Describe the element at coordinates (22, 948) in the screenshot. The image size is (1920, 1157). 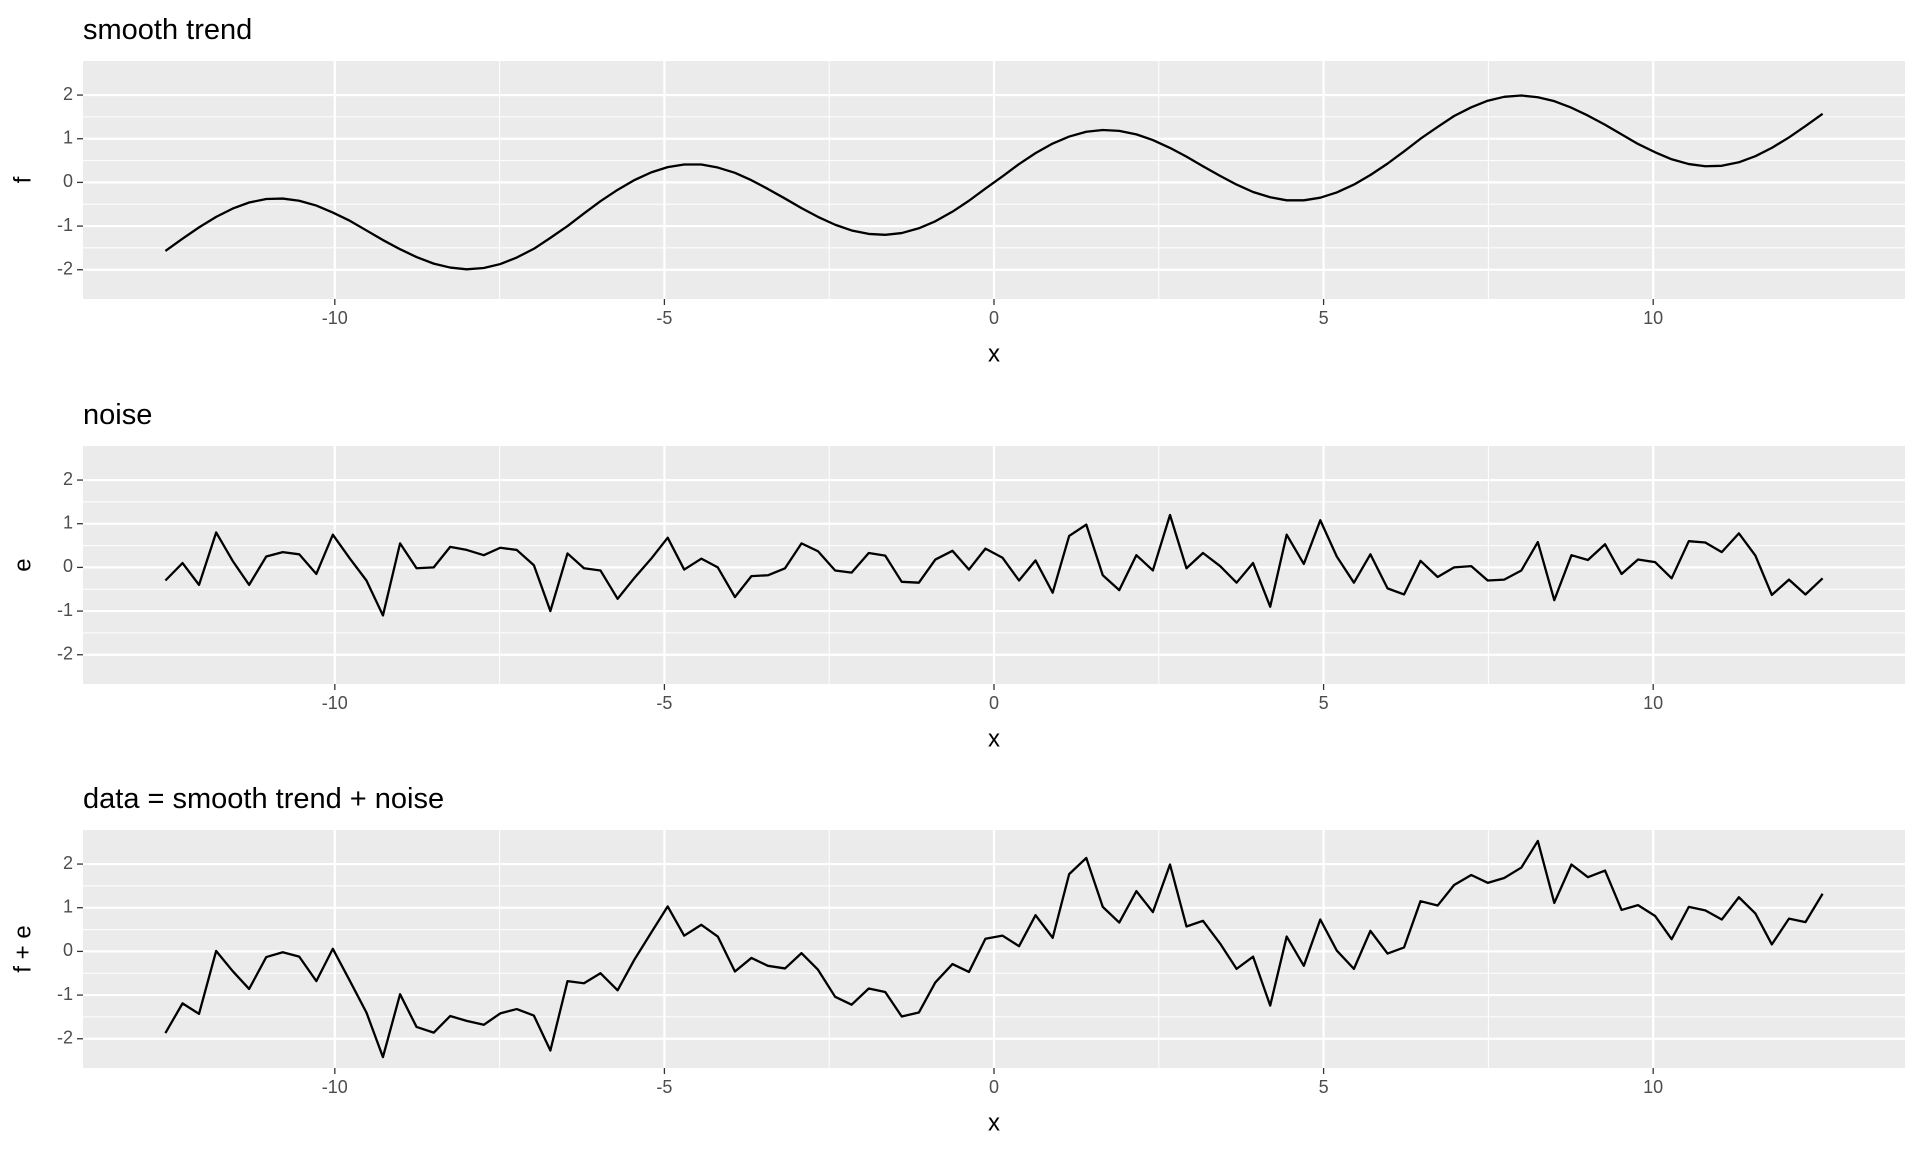
I see `y-axis-label: f + e` at that location.